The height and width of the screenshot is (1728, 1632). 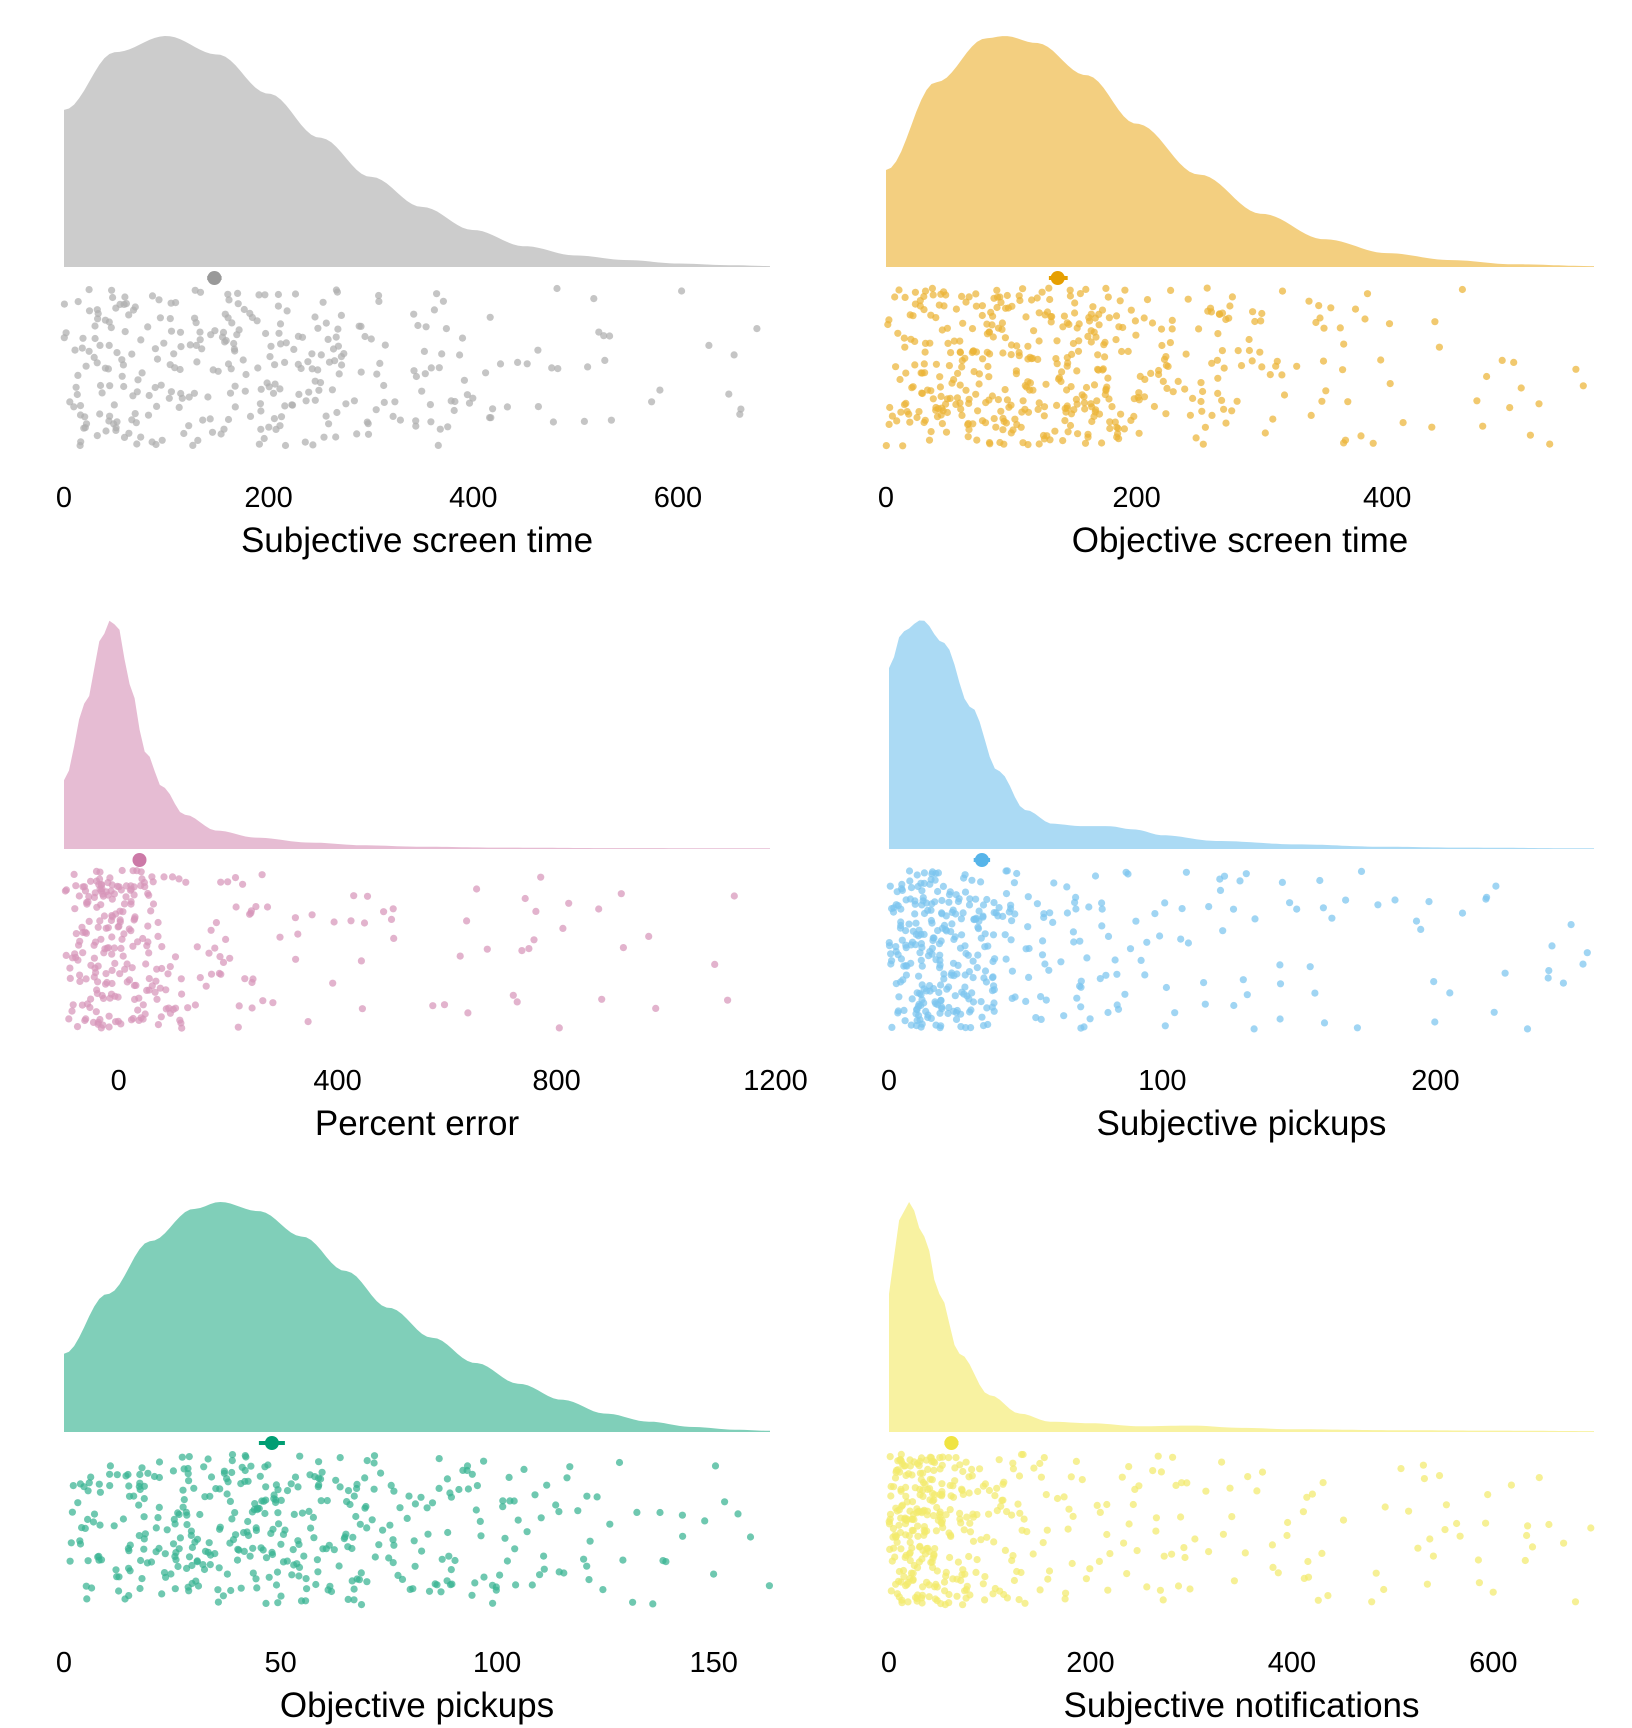 I want to click on x-tick-label: 200, so click(x=1435, y=1081).